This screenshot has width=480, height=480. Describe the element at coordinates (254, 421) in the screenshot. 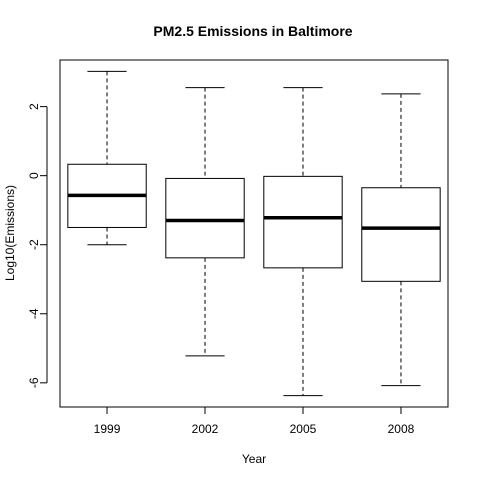

I see `x-axis: 1999 2002 2005 2008` at that location.